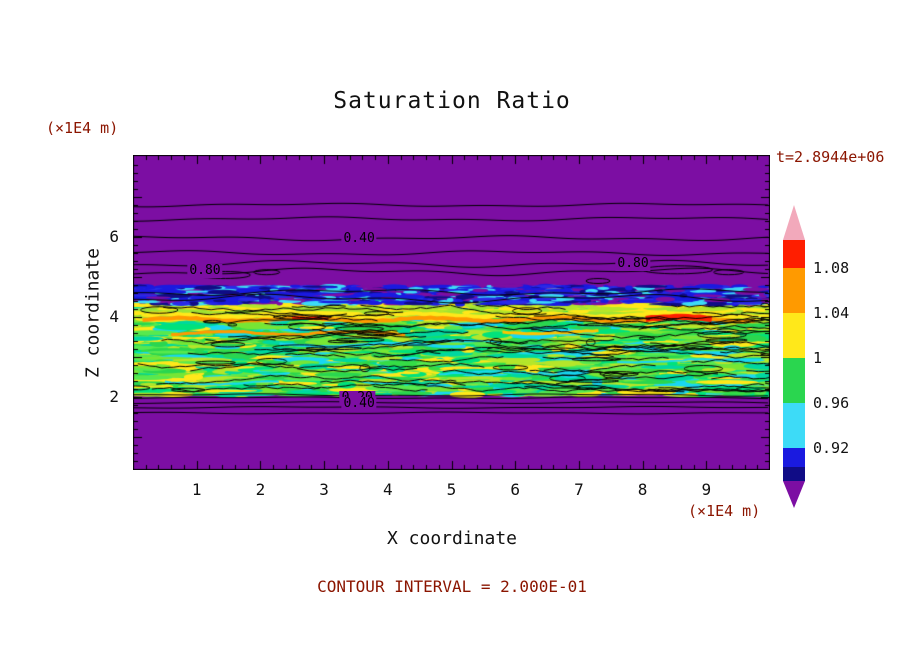 The height and width of the screenshot is (654, 904). I want to click on x-tick-label: 7, so click(579, 489).